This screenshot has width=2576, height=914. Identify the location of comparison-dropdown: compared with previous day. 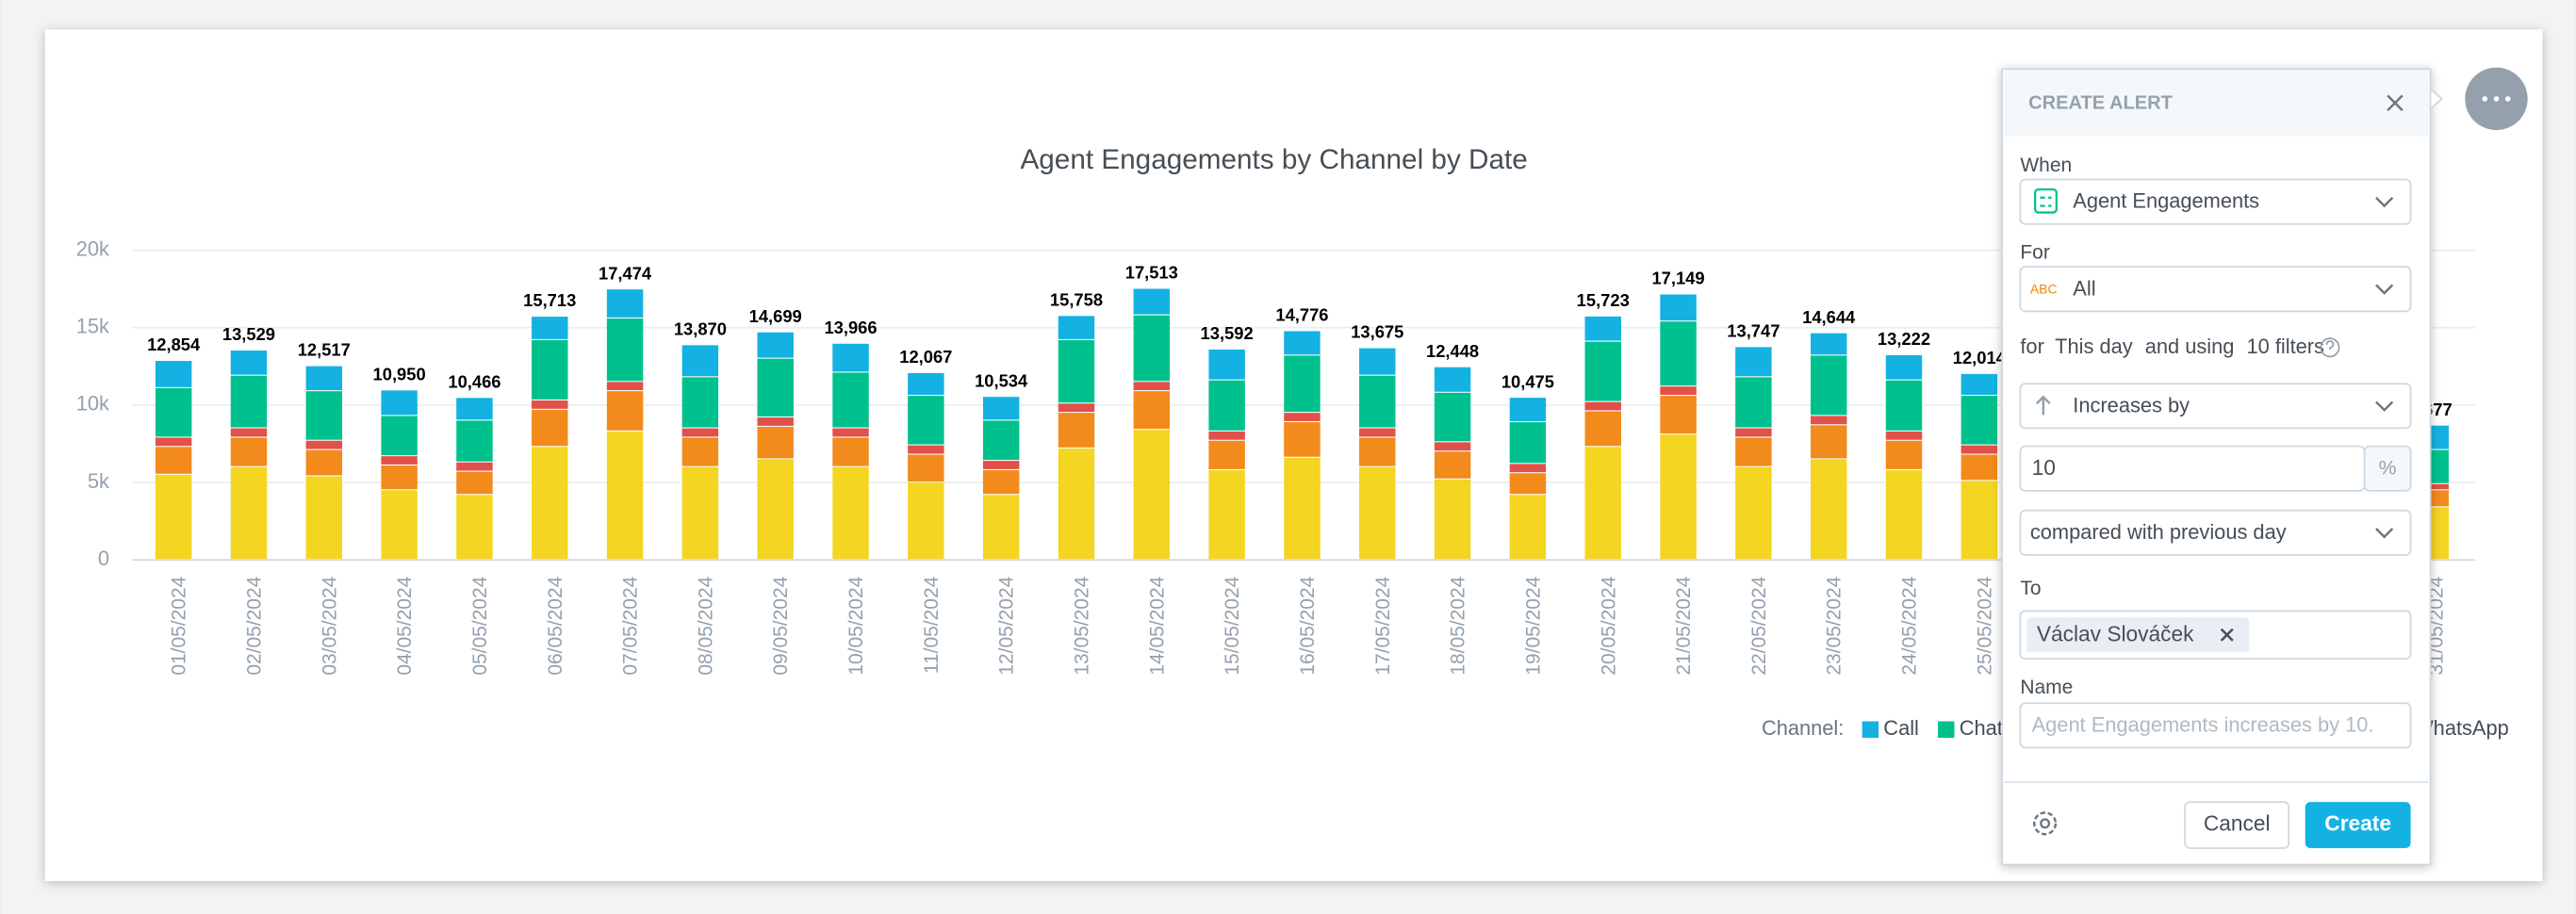
(2215, 532).